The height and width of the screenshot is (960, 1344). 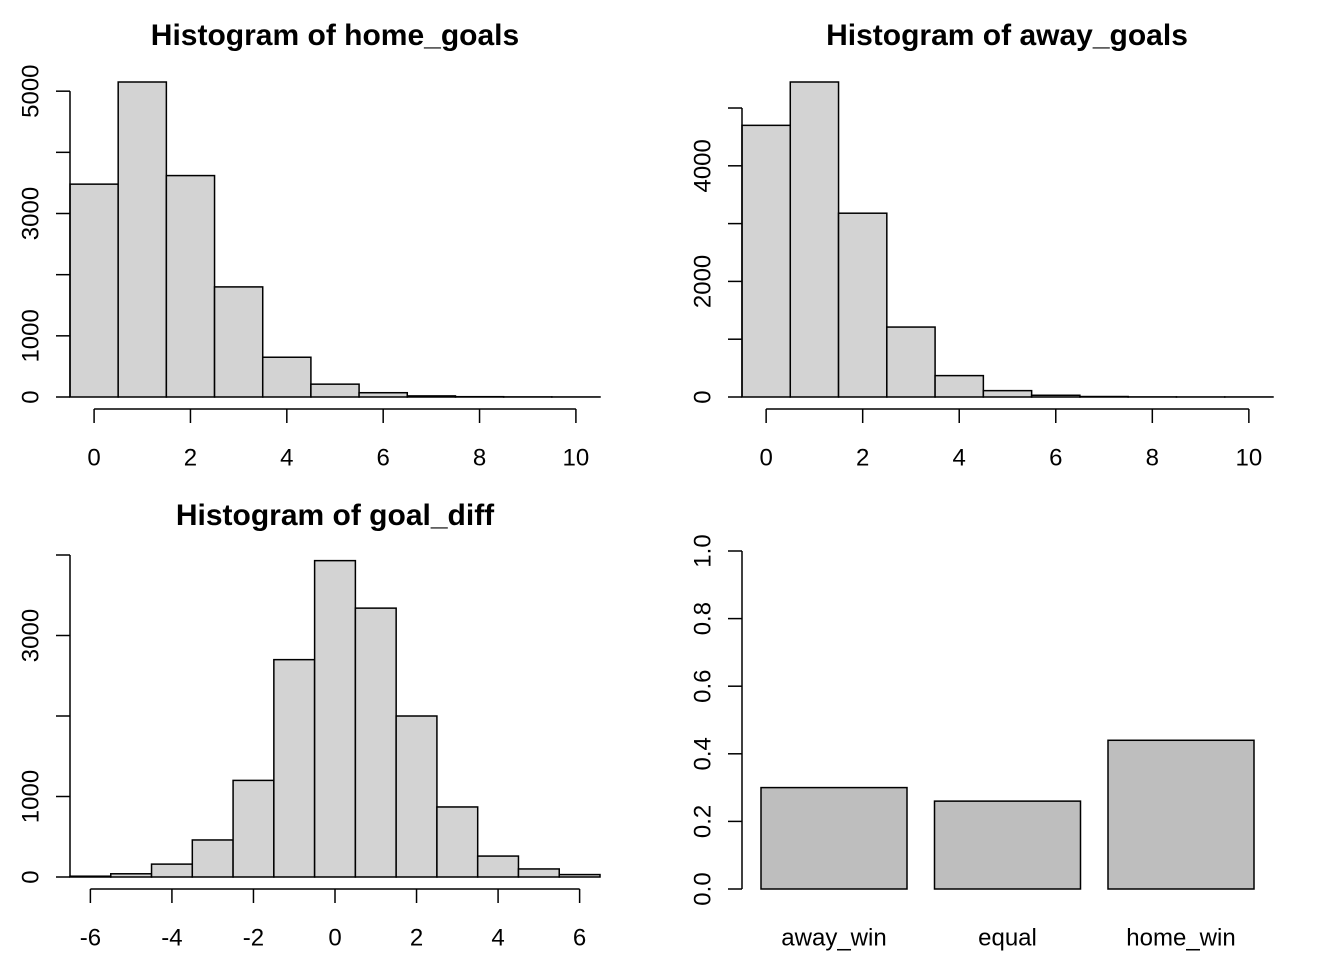 I want to click on category-label: equal, so click(x=1007, y=937).